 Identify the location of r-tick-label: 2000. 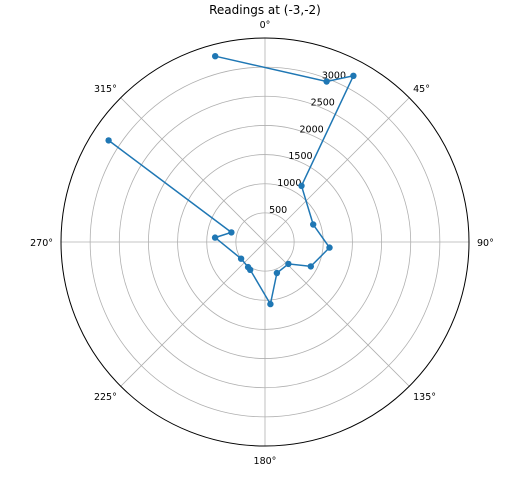
(312, 129).